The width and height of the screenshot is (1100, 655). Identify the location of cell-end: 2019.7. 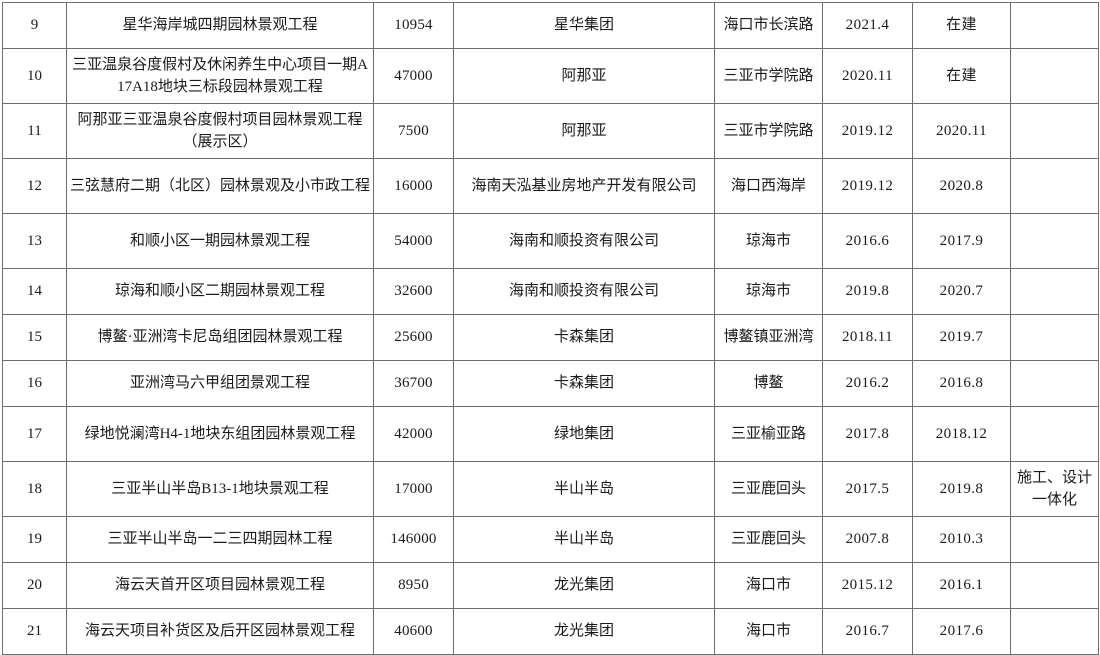
(961, 337).